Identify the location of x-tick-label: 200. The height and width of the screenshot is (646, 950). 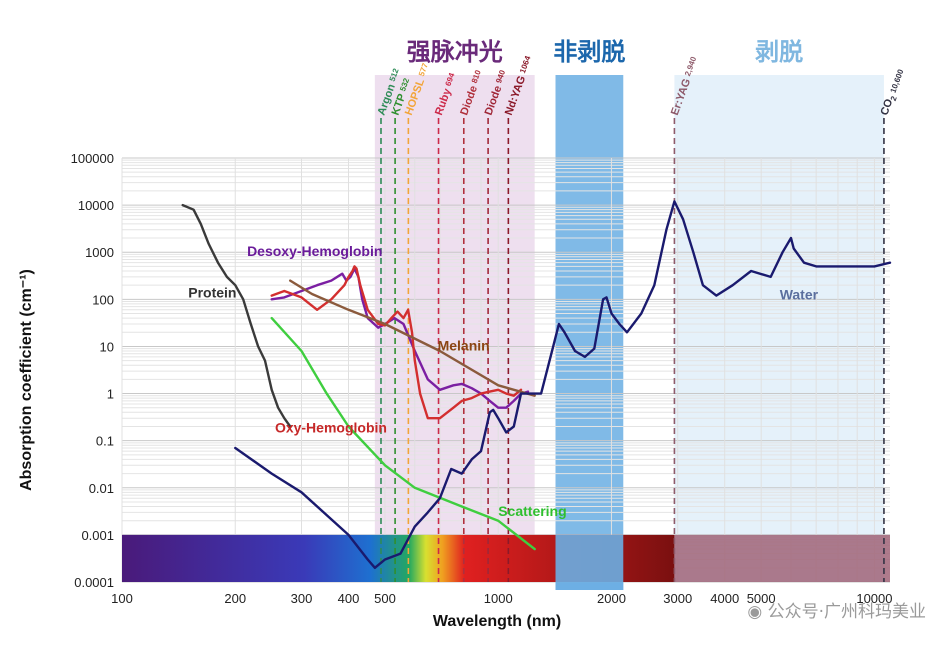
(235, 598).